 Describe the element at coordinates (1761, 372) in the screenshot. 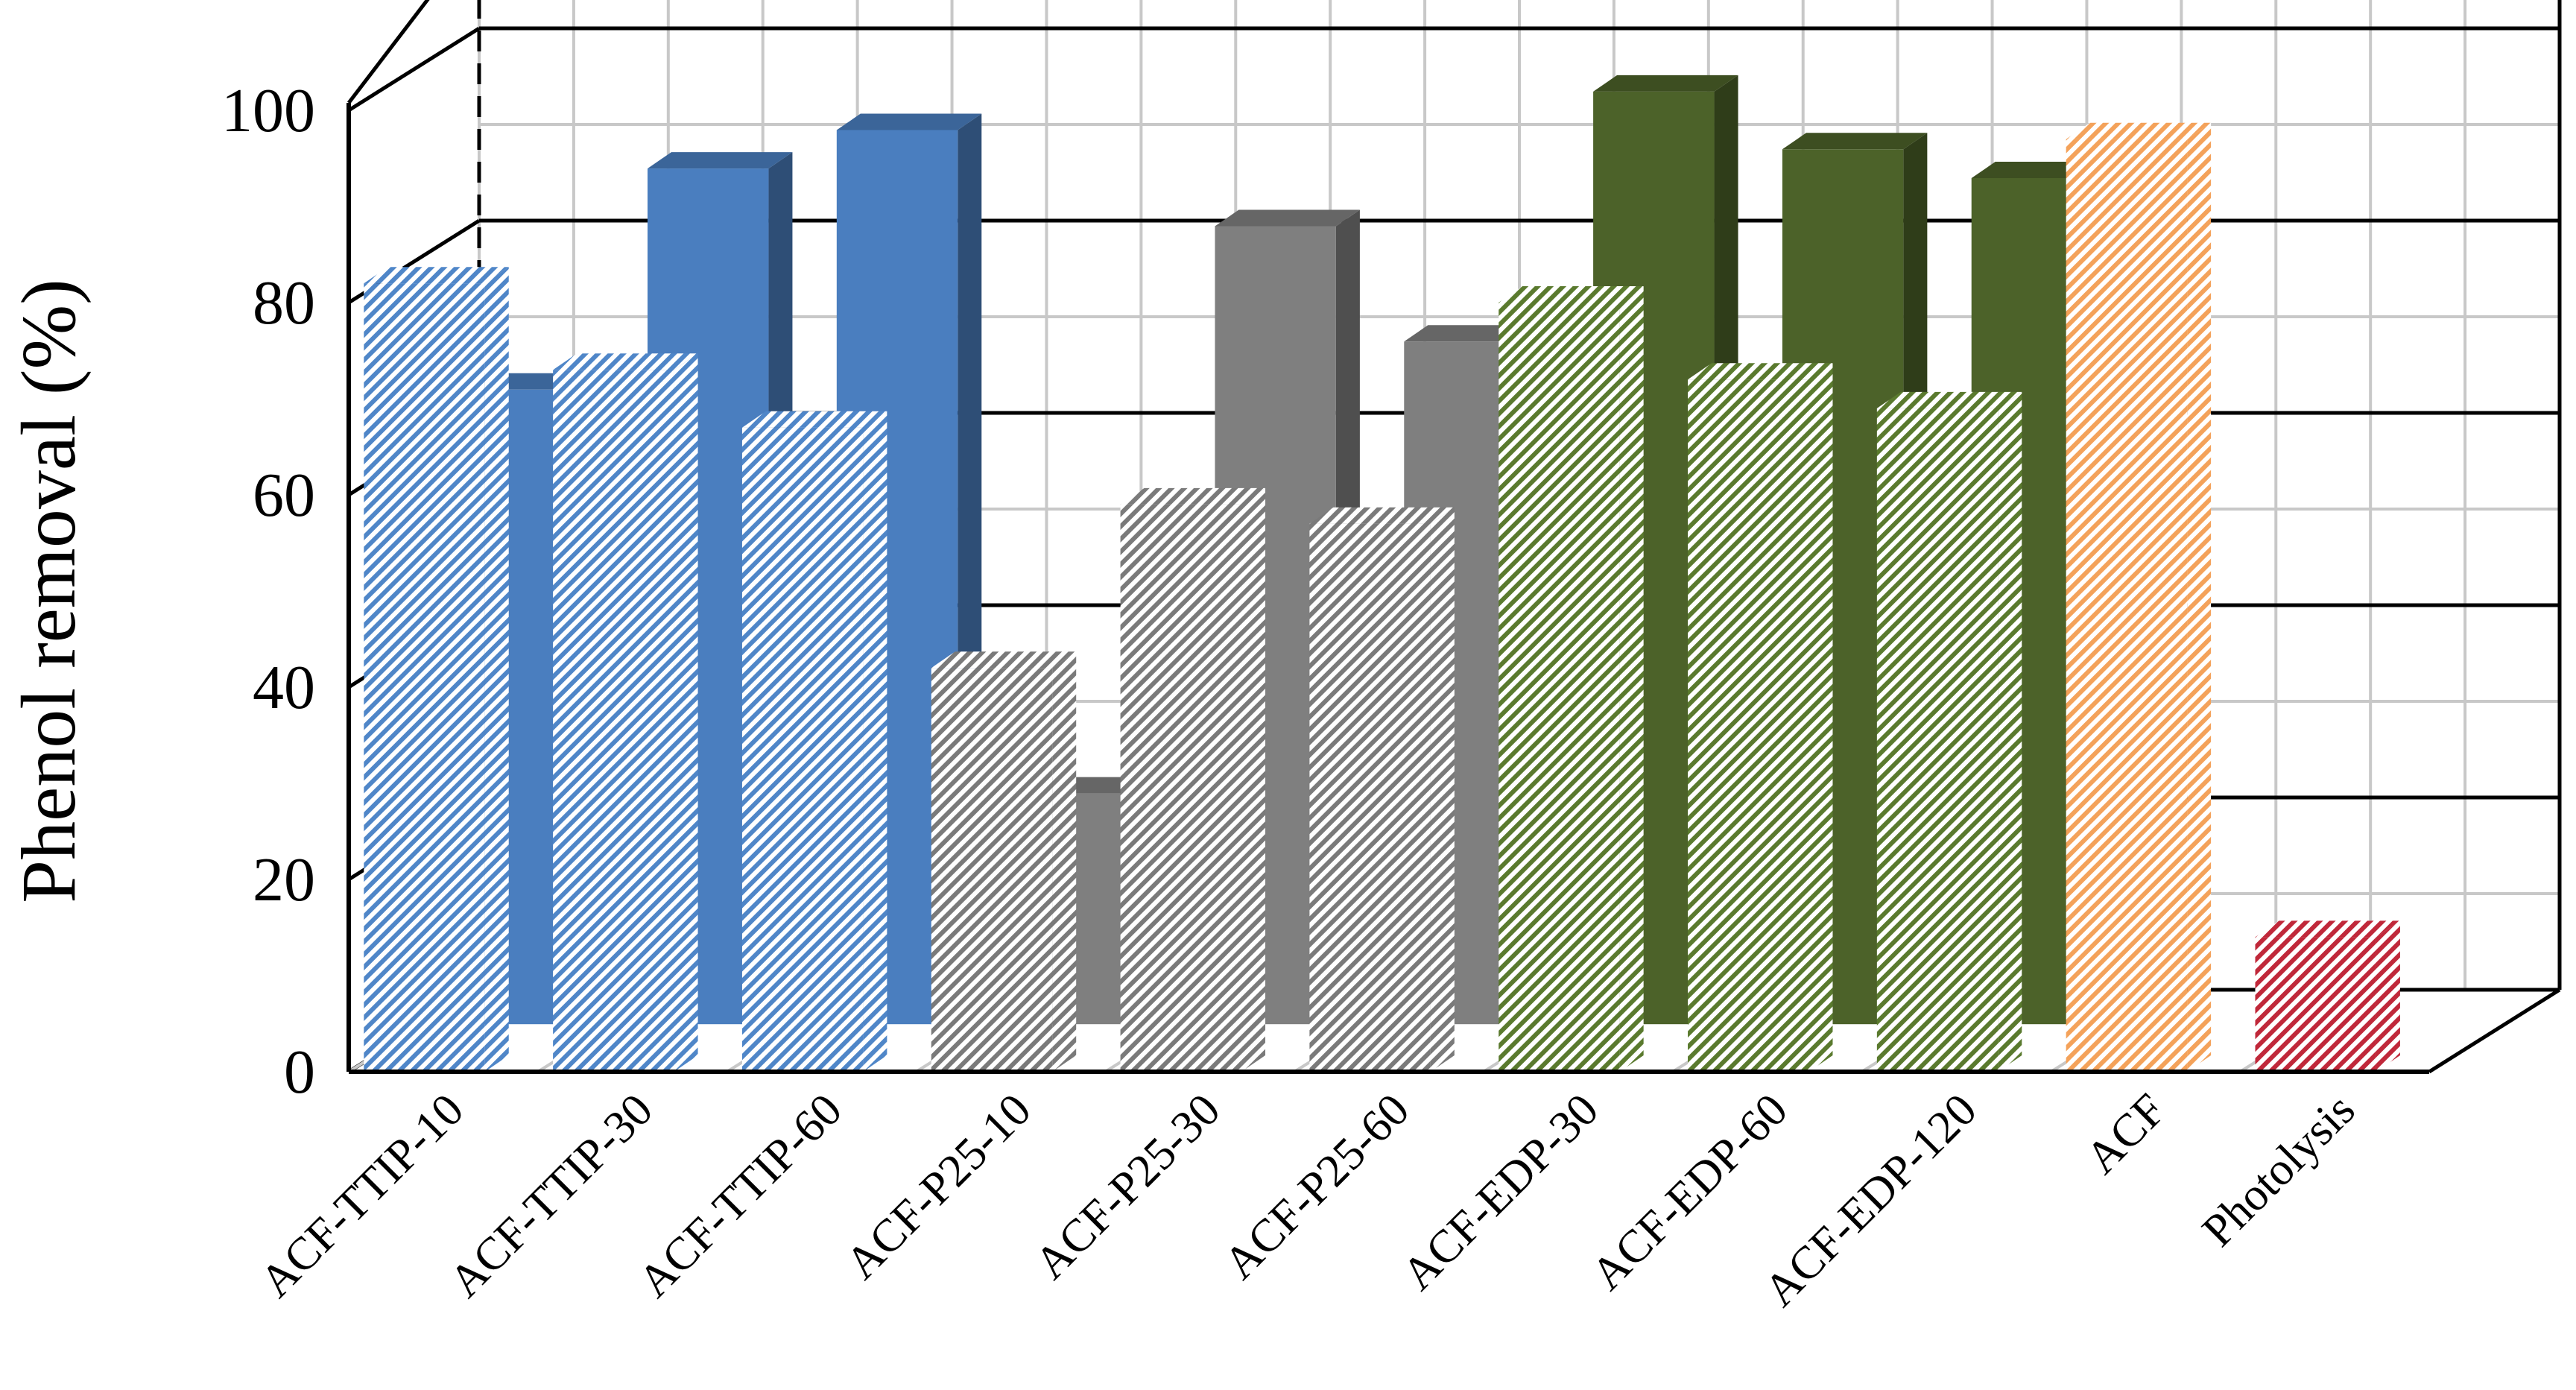

I see `front-bar-acf-edp-60-top` at that location.